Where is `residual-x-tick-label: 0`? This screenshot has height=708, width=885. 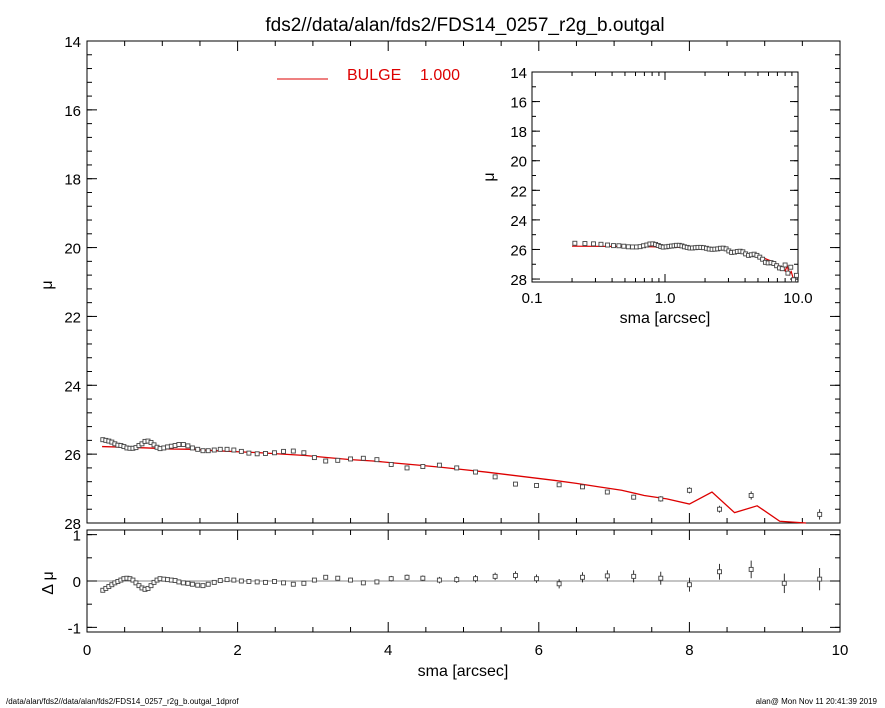 residual-x-tick-label: 0 is located at coordinates (87, 650).